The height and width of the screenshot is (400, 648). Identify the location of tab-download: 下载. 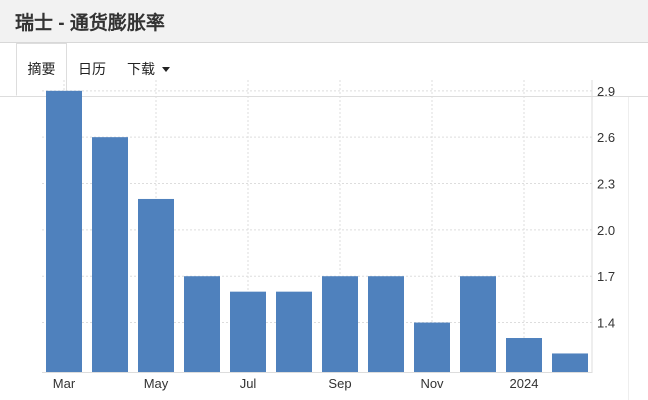
(148, 69).